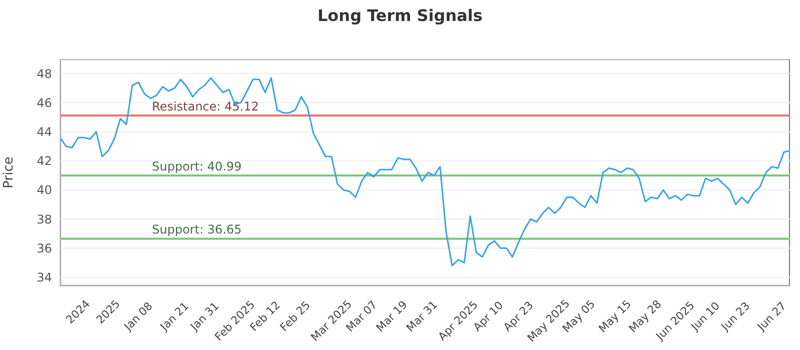 This screenshot has width=800, height=350. I want to click on y-tick-label: 36, so click(44, 248).